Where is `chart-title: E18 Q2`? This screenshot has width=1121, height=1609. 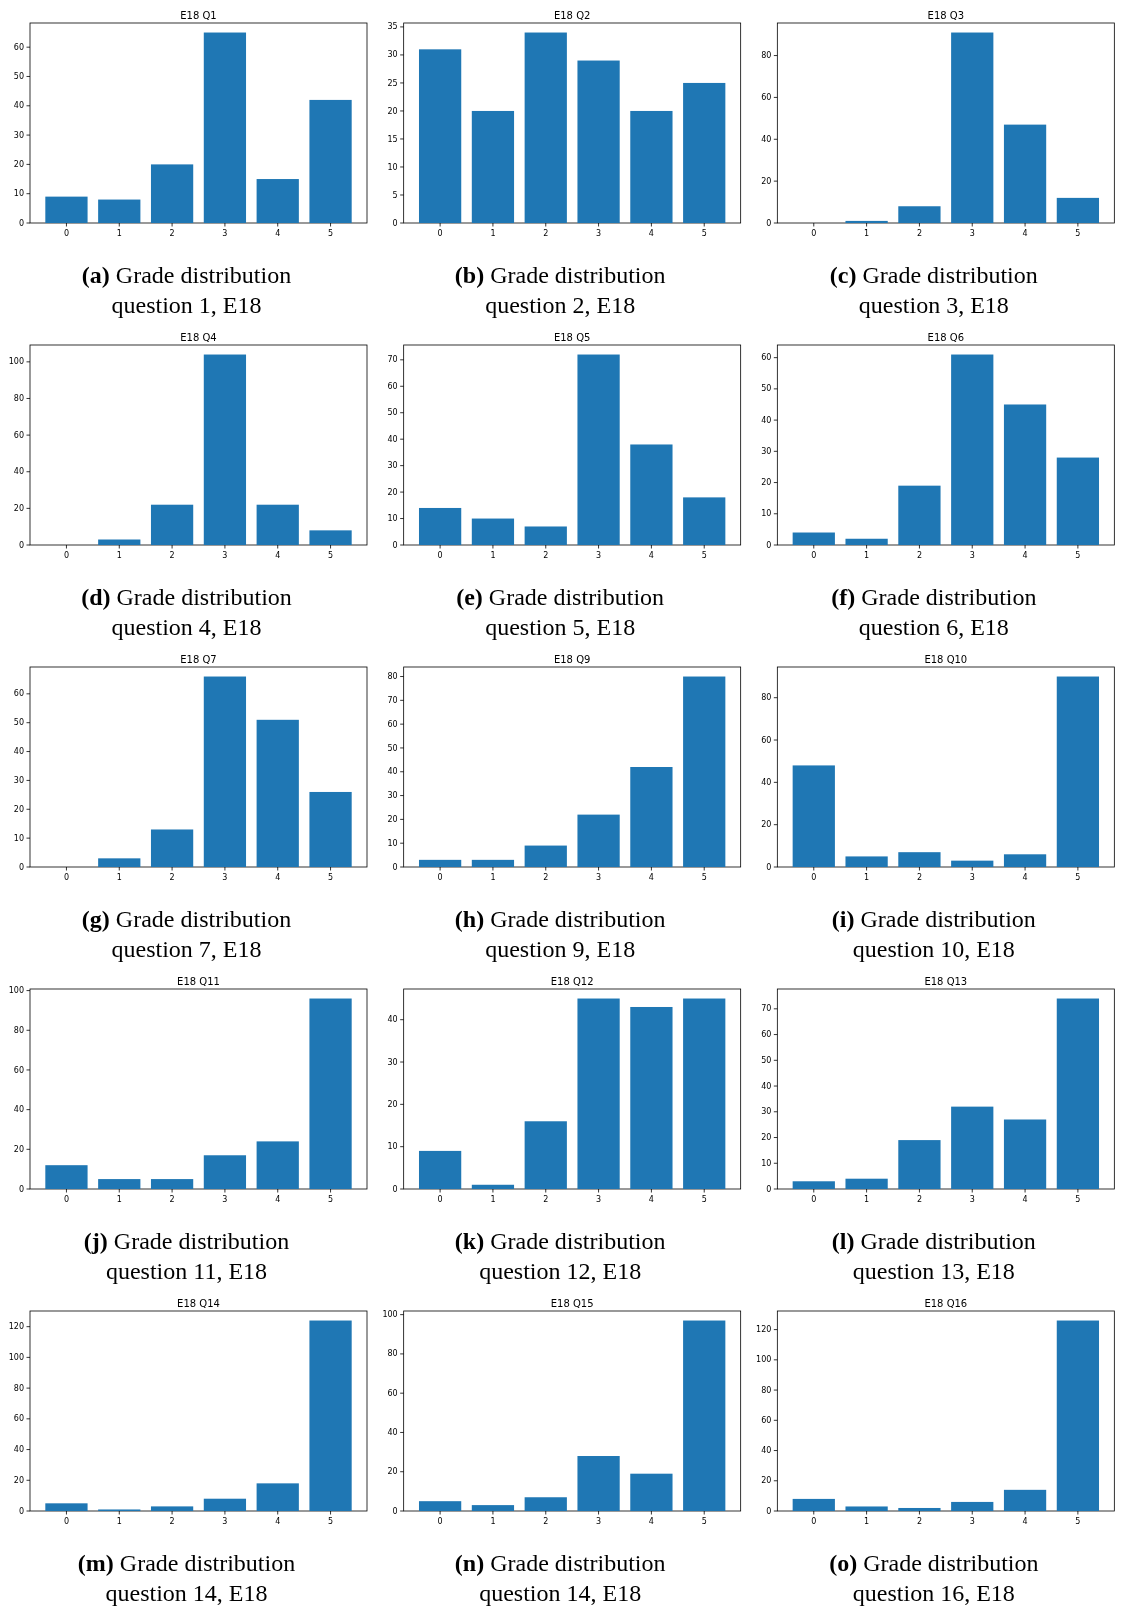 chart-title: E18 Q2 is located at coordinates (572, 15).